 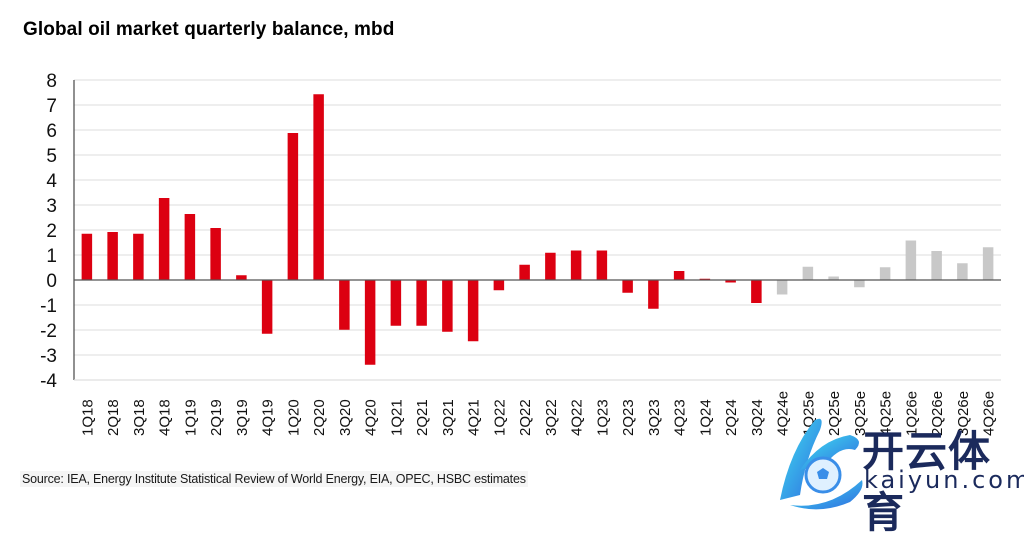 I want to click on y-tick-label: 5, so click(x=51, y=156).